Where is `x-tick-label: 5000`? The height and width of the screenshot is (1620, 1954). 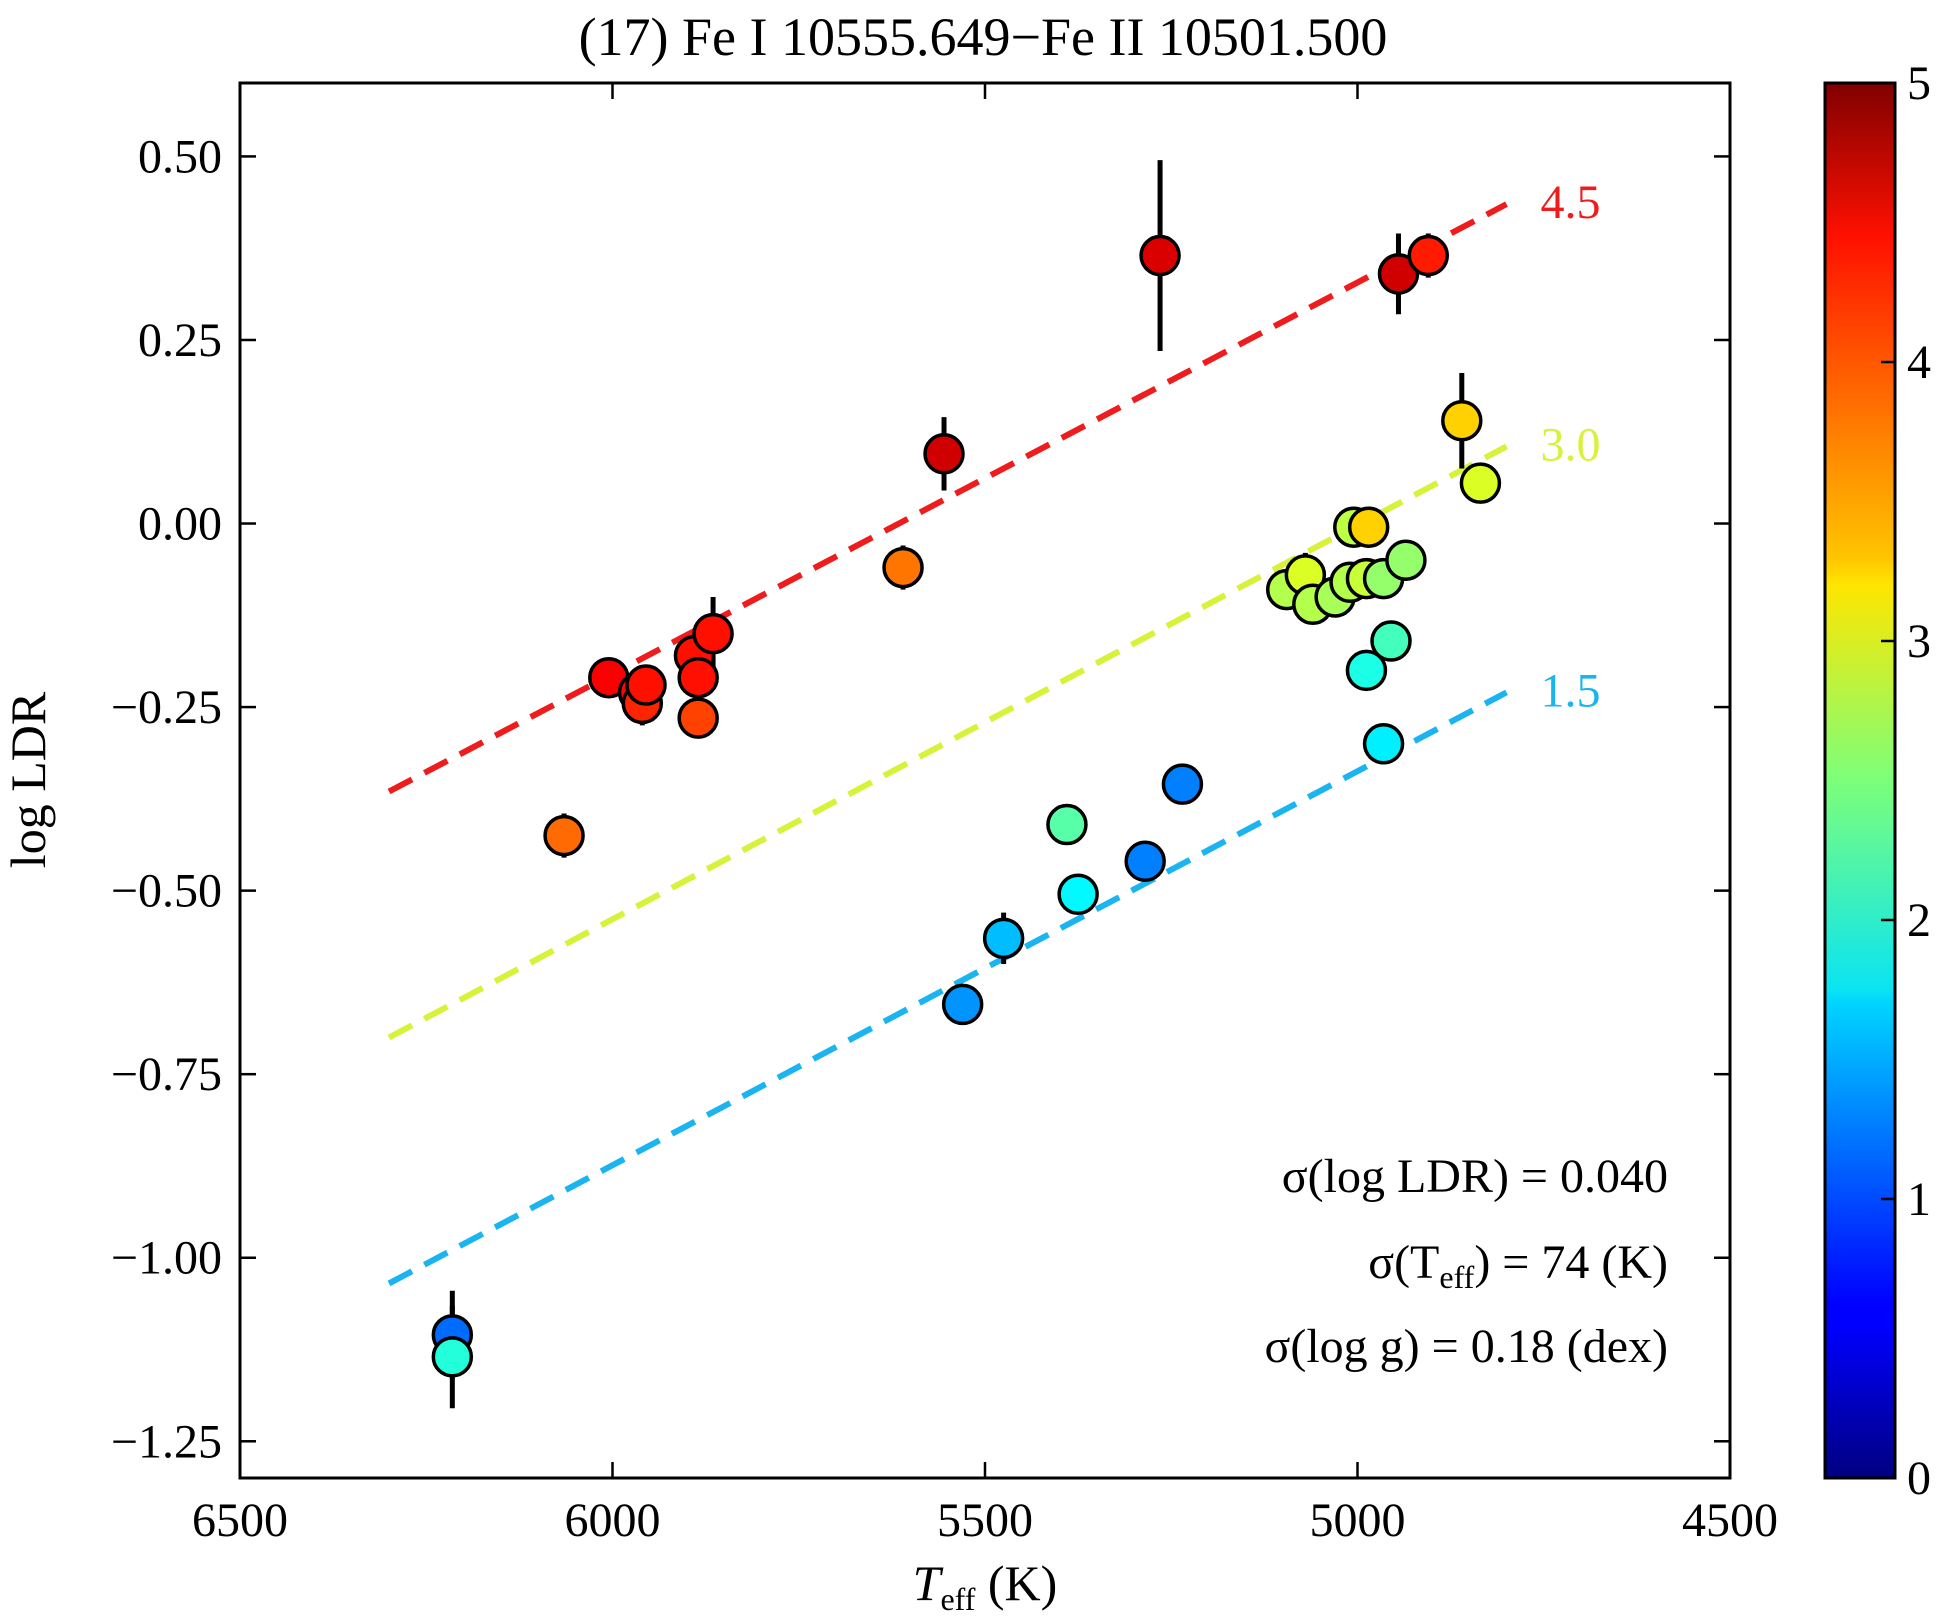 x-tick-label: 5000 is located at coordinates (1358, 1520).